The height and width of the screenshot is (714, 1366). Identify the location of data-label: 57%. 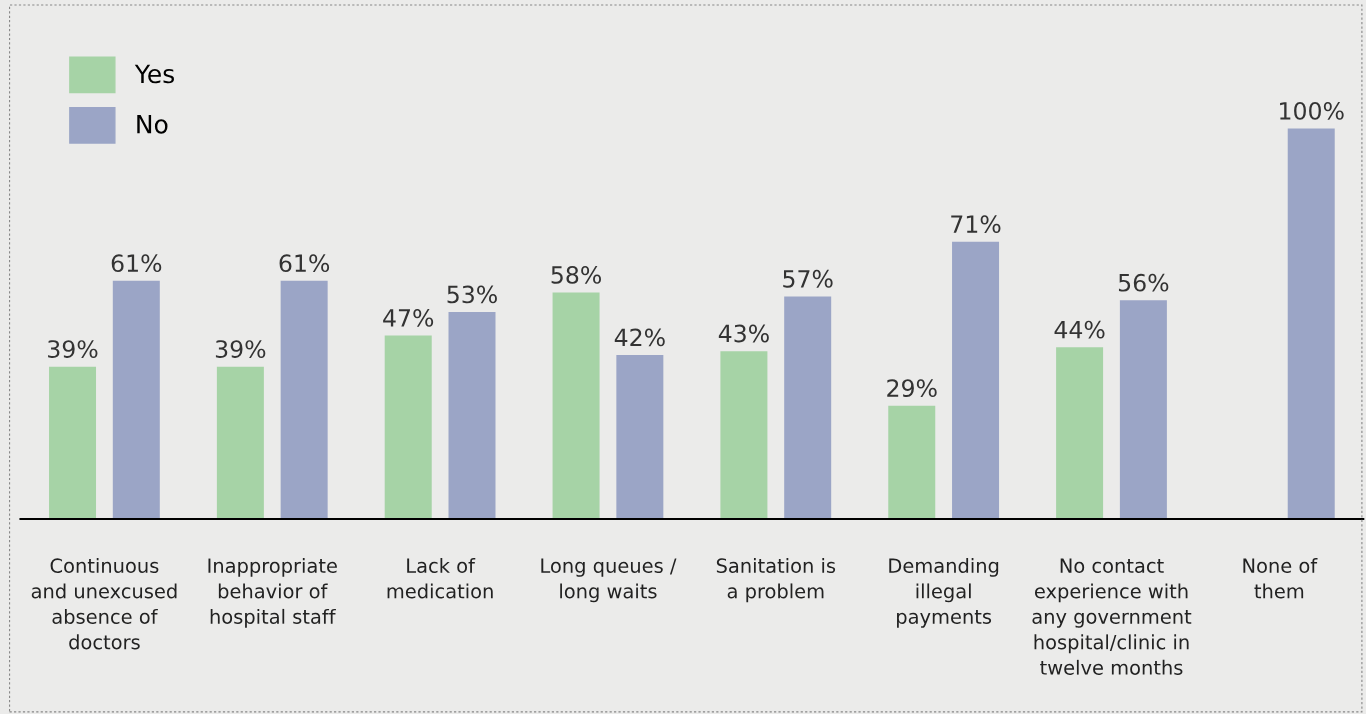
(808, 278).